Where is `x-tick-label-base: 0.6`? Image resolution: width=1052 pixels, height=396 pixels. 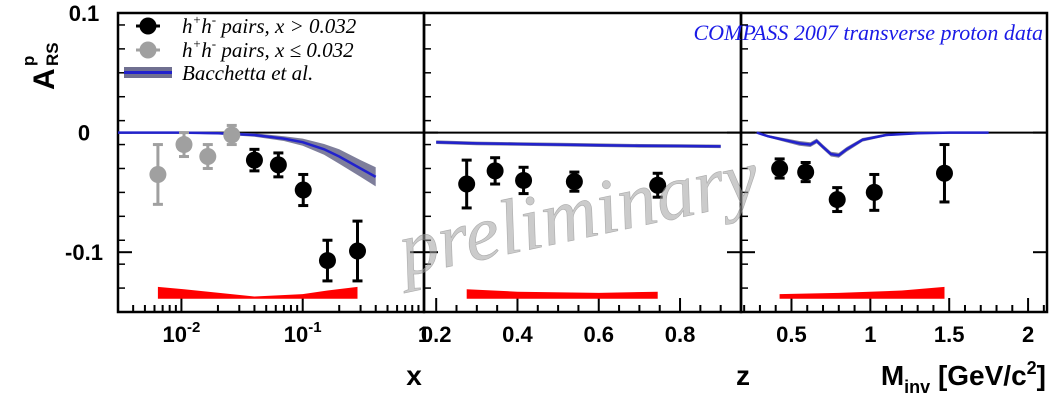
x-tick-label-base: 0.6 is located at coordinates (598, 334).